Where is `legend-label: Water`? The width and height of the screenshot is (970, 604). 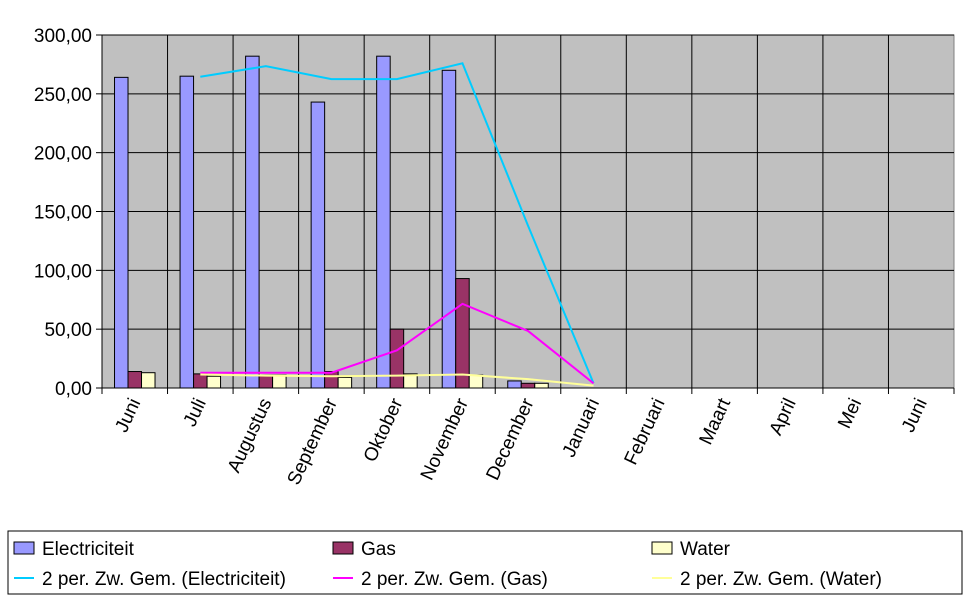
legend-label: Water is located at coordinates (705, 549).